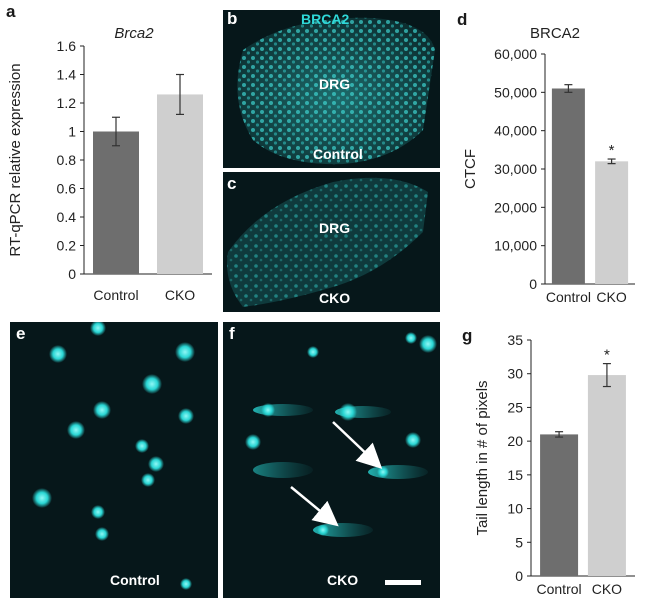  What do you see at coordinates (325, 19) in the screenshot?
I see `stain-label: BRCA2` at bounding box center [325, 19].